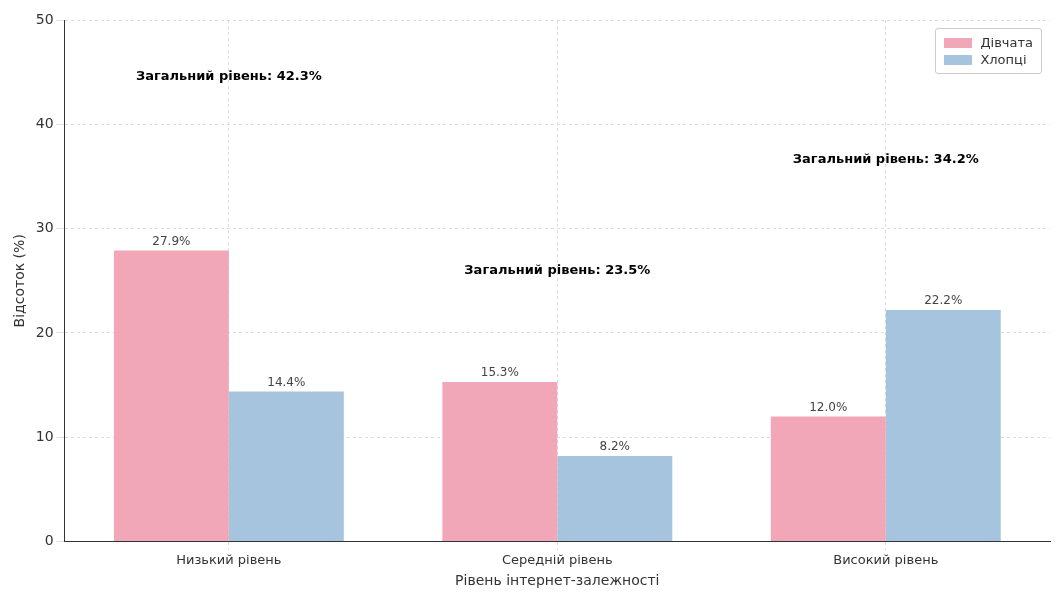 The image size is (1060, 592). What do you see at coordinates (828, 406) in the screenshot?
I see `data-label: 12.0%` at bounding box center [828, 406].